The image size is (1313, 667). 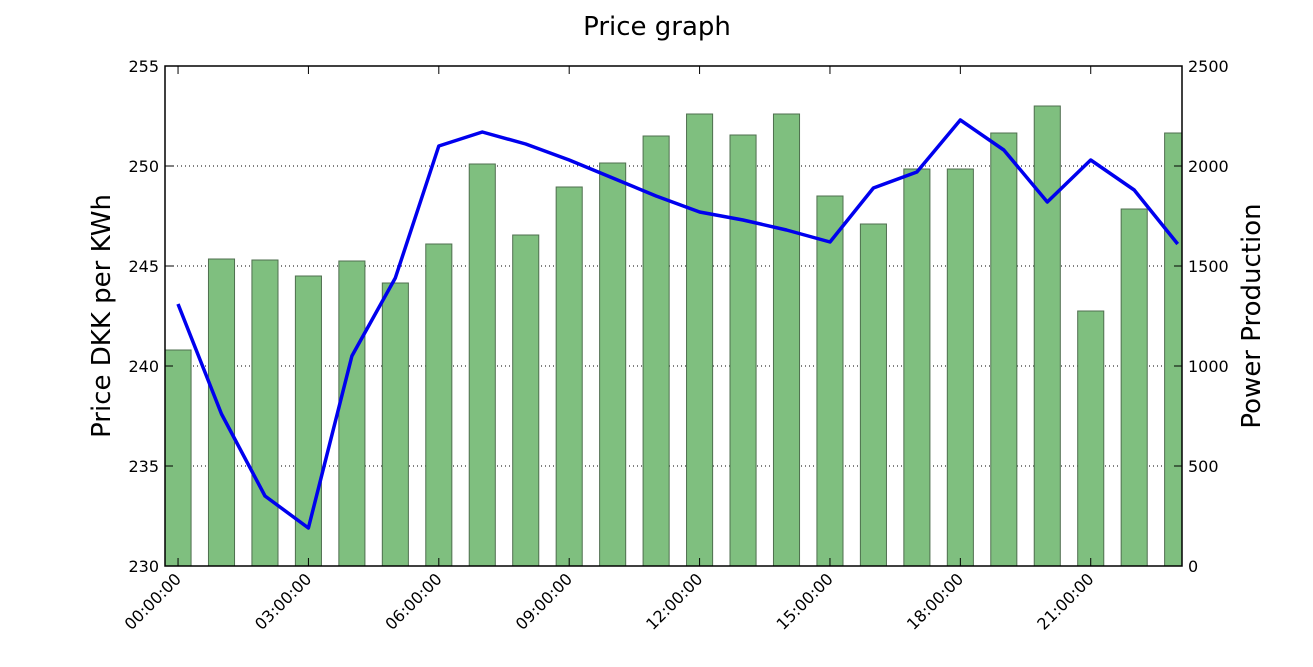 I want to click on chart-title: Price graph, so click(x=657, y=27).